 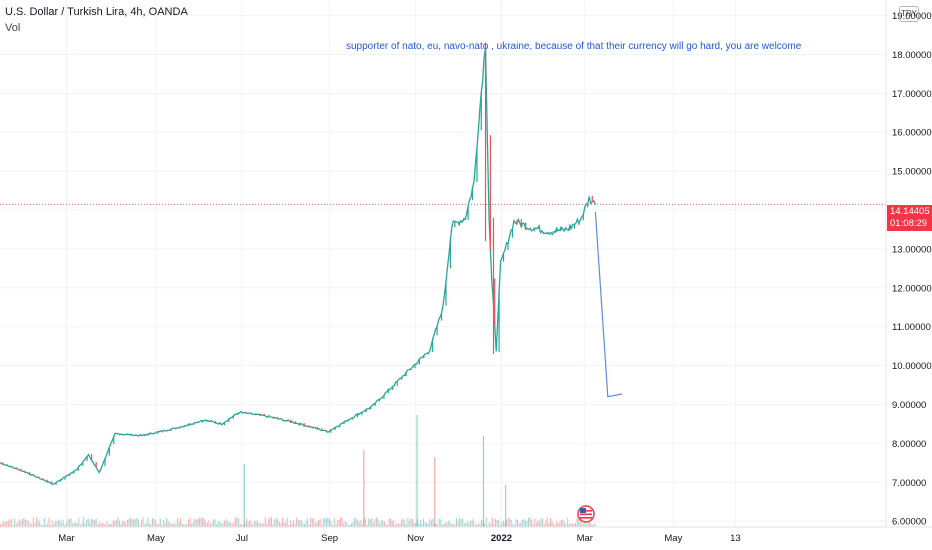 I want to click on time-axis: Mar May Jul Sep Nov 2022 Mar May 13, so click(x=399, y=538).